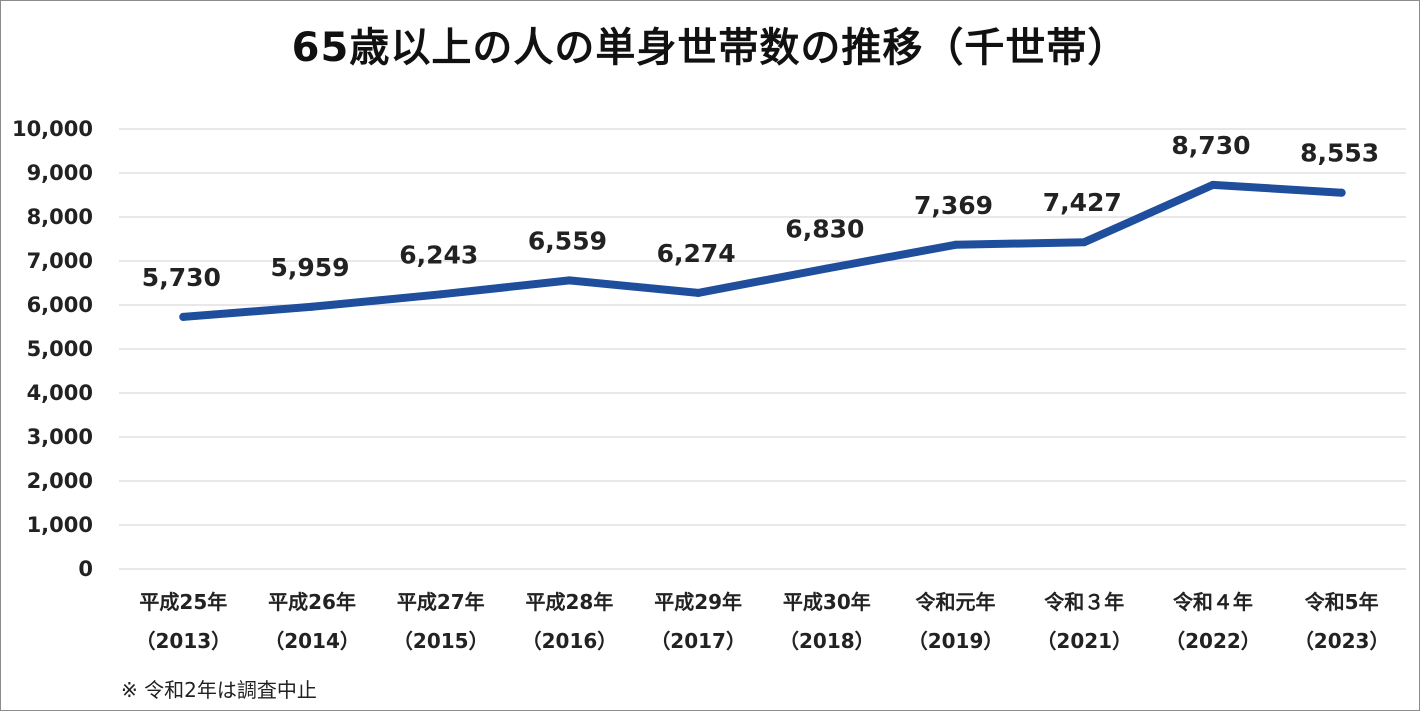 This screenshot has height=711, width=1420. What do you see at coordinates (827, 641) in the screenshot?
I see `x-tick-label: （2018）` at bounding box center [827, 641].